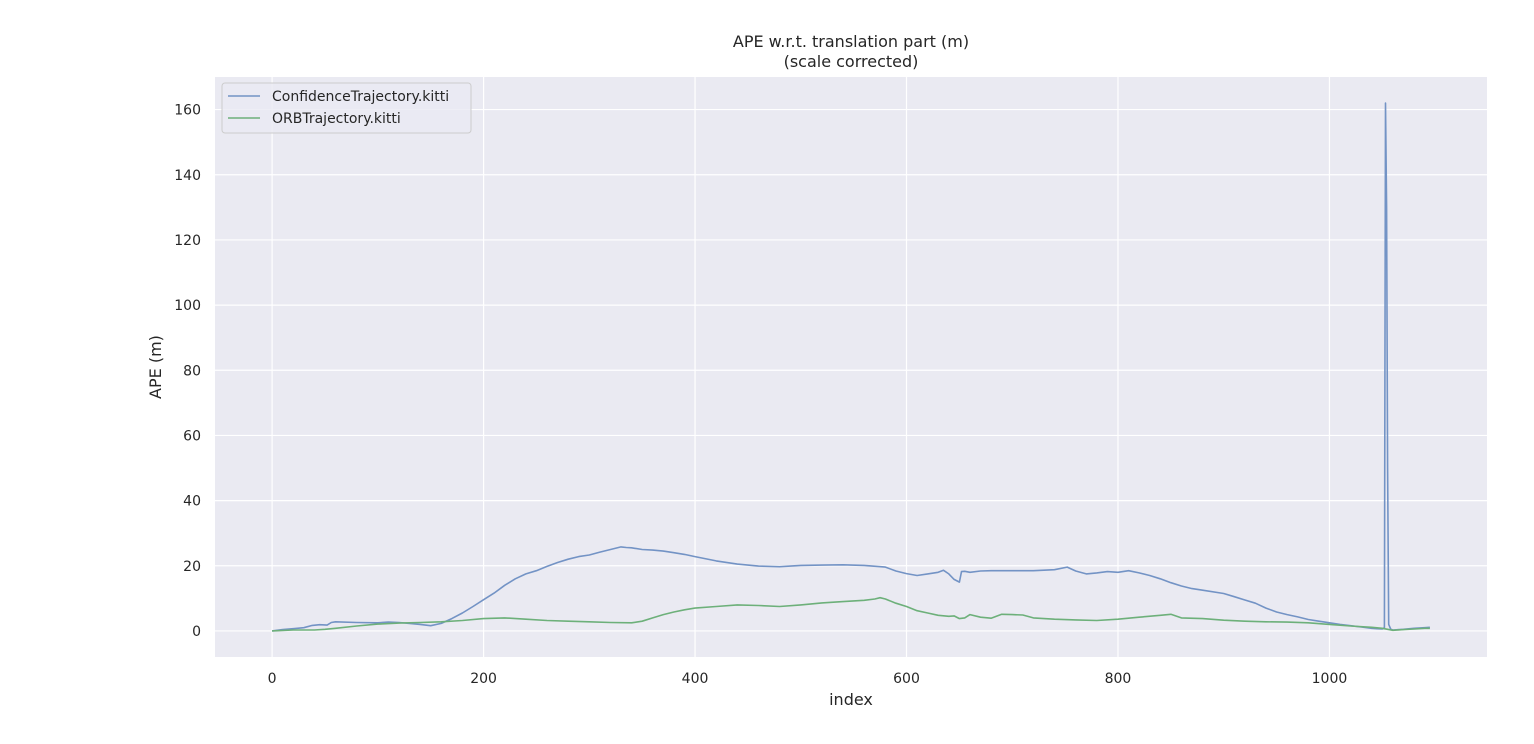  Describe the element at coordinates (1330, 679) in the screenshot. I see `x-tick-label: 1000` at that location.